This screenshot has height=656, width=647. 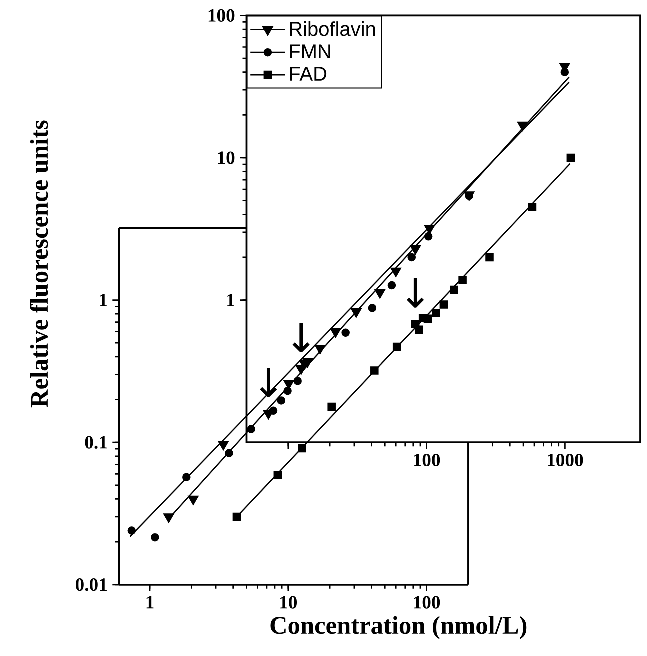 I want to click on x-tick-label: 1, so click(x=150, y=602).